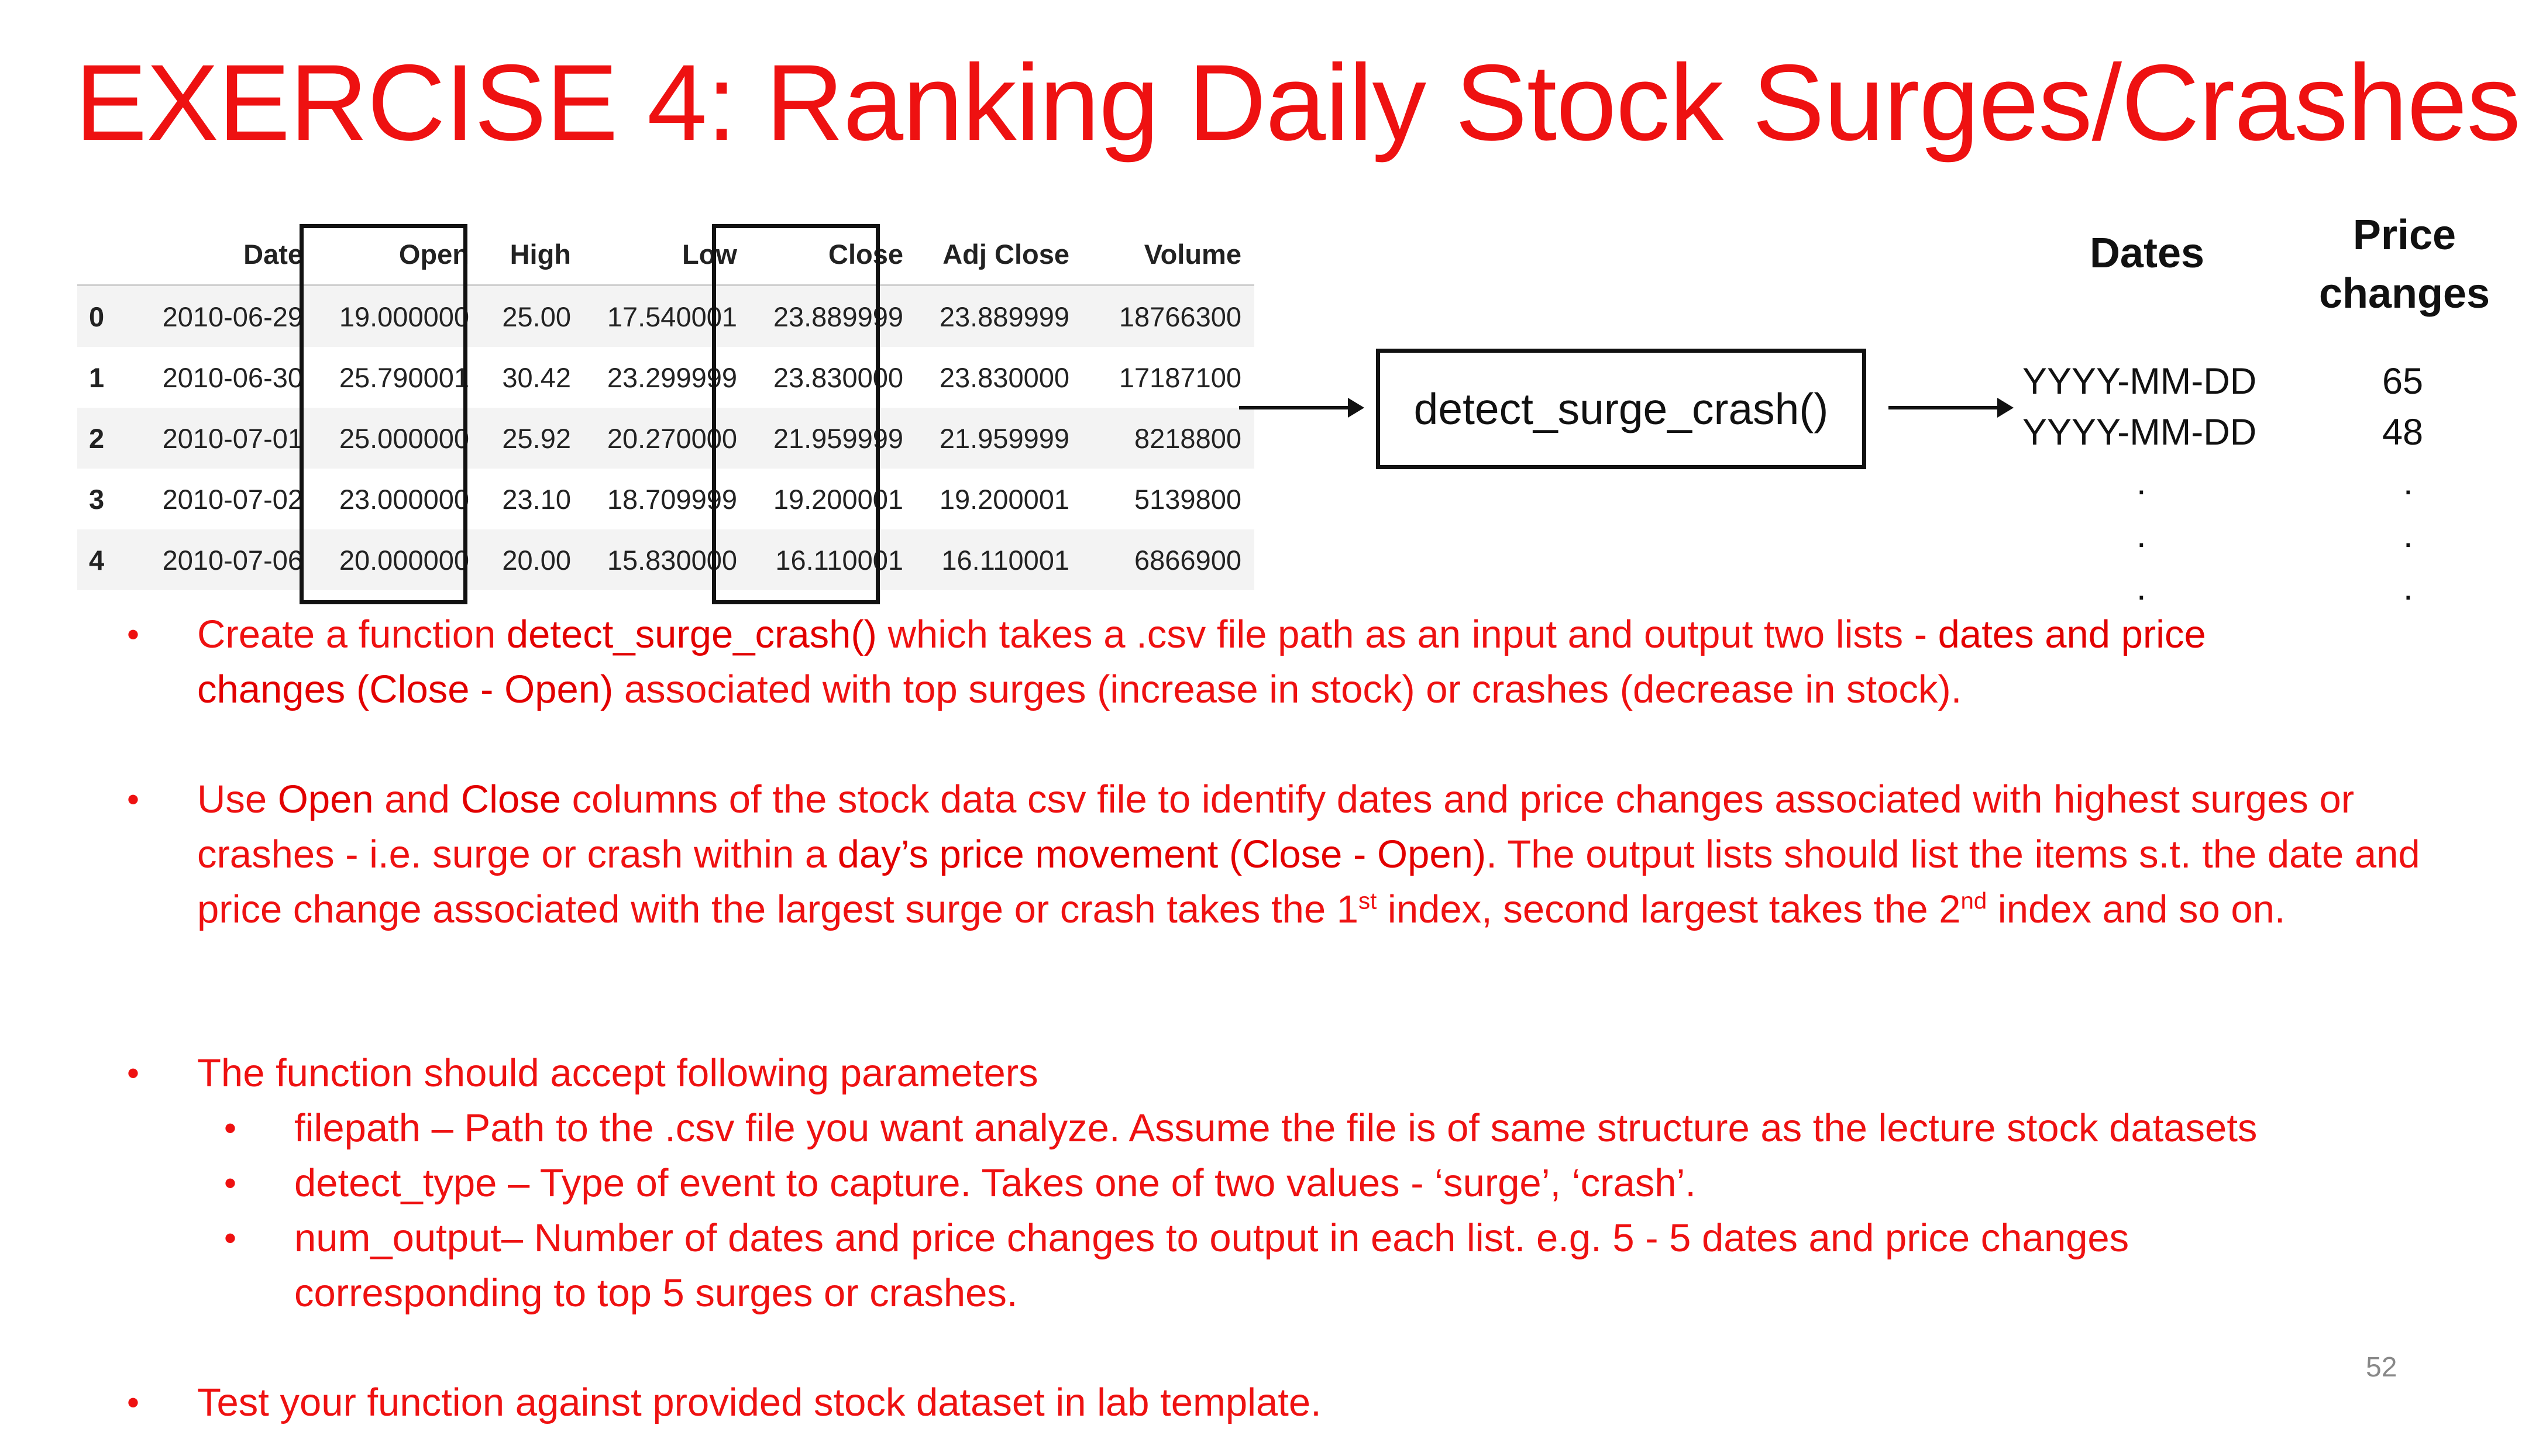 The image size is (2546, 1456). What do you see at coordinates (1973, 900) in the screenshot?
I see `ordinal-suffix: nd` at bounding box center [1973, 900].